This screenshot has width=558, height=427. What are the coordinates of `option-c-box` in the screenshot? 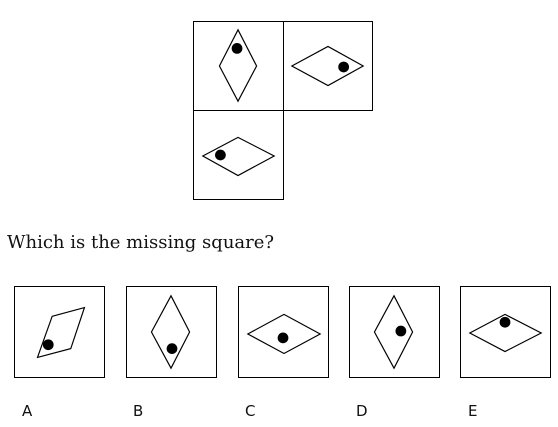 It's located at (283, 332).